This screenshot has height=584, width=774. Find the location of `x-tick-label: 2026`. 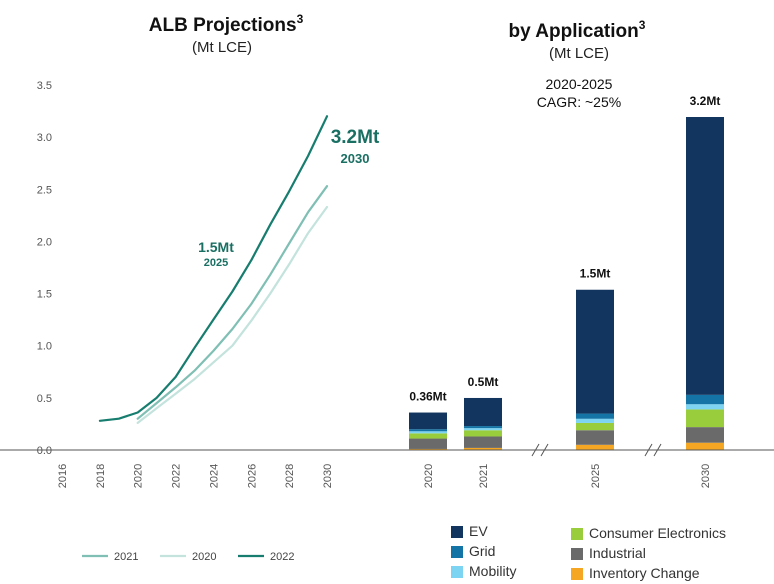

x-tick-label: 2026 is located at coordinates (252, 476).